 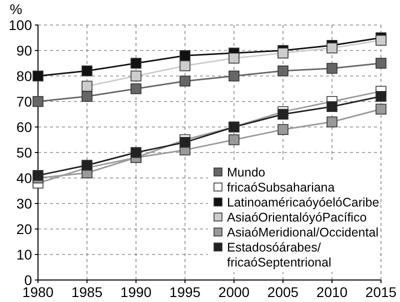 What do you see at coordinates (281, 187) in the screenshot?
I see `legend-label: fricaóSubsahariana` at bounding box center [281, 187].